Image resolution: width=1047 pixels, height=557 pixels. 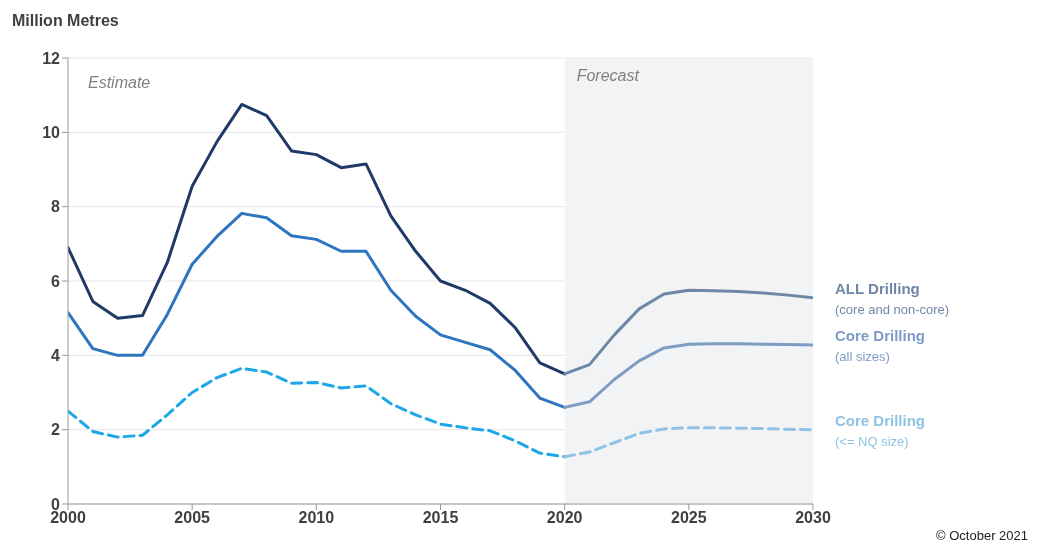 I want to click on x-tick-label: 2015, so click(x=440, y=518).